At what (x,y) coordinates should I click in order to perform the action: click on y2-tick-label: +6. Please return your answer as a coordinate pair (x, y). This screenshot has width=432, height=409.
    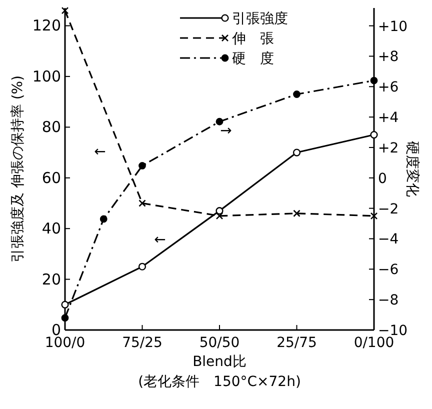
    Looking at the image, I should click on (388, 88).